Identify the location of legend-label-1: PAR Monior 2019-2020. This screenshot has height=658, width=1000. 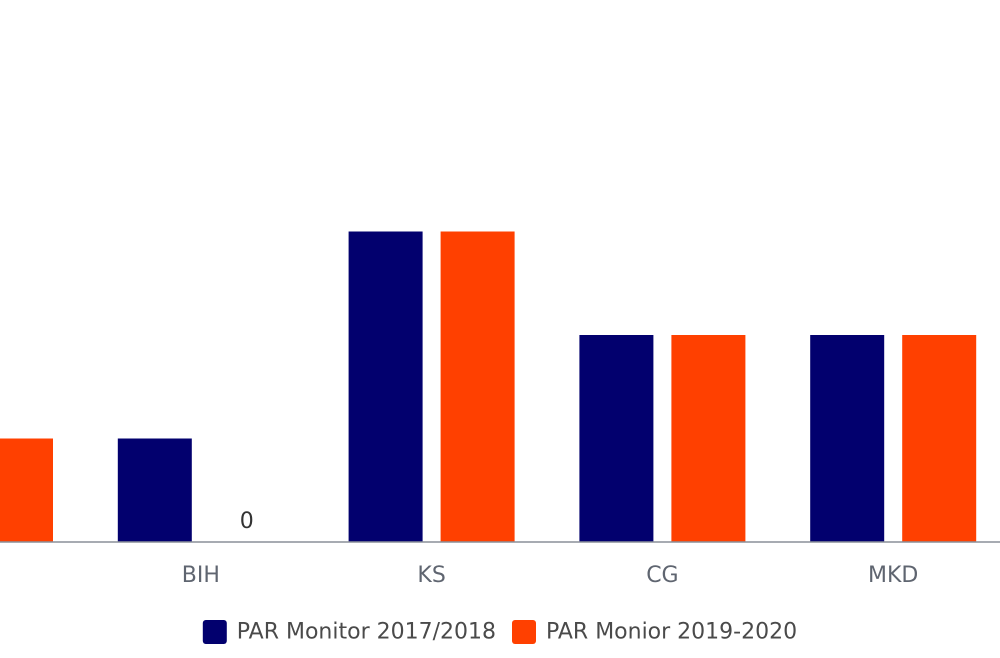
(671, 632).